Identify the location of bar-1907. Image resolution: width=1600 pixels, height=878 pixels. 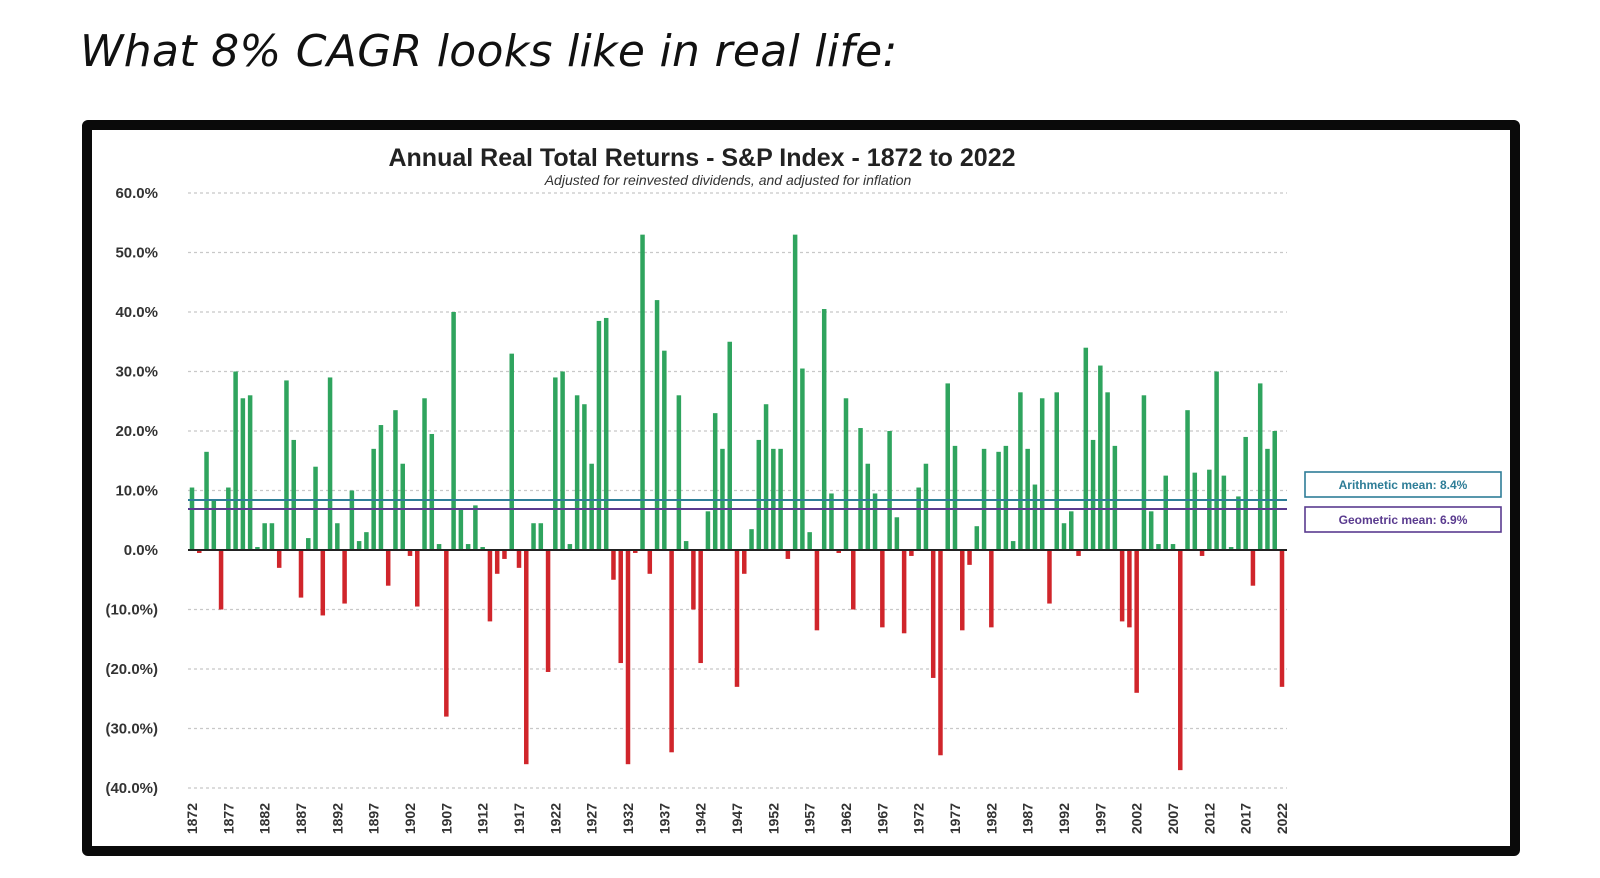
(446, 633).